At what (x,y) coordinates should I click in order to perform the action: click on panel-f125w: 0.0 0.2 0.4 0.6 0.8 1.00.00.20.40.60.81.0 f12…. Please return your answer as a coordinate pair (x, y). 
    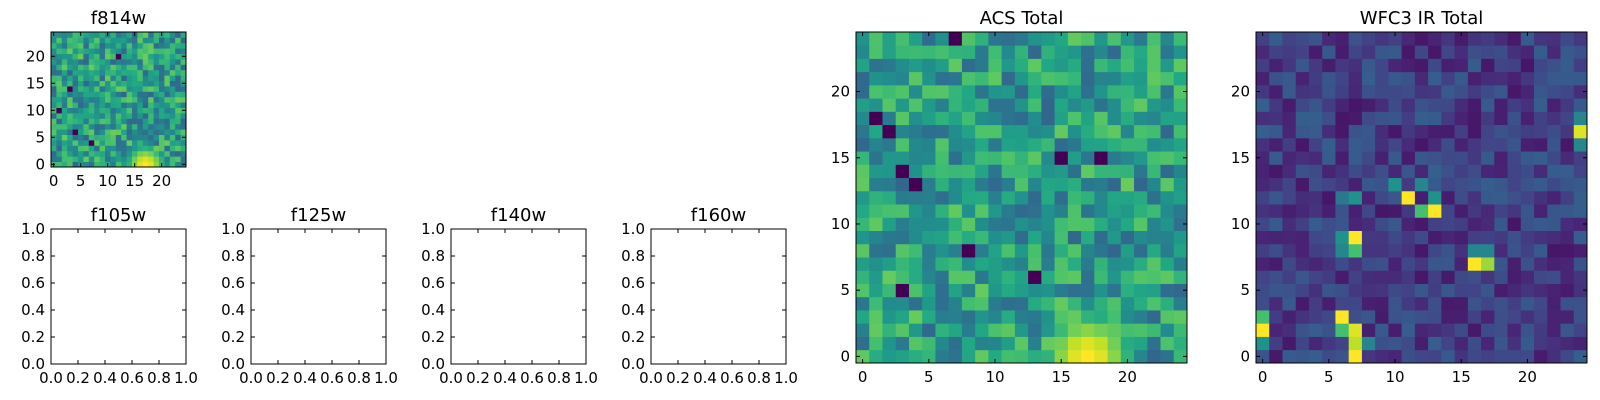
    Looking at the image, I should click on (309, 296).